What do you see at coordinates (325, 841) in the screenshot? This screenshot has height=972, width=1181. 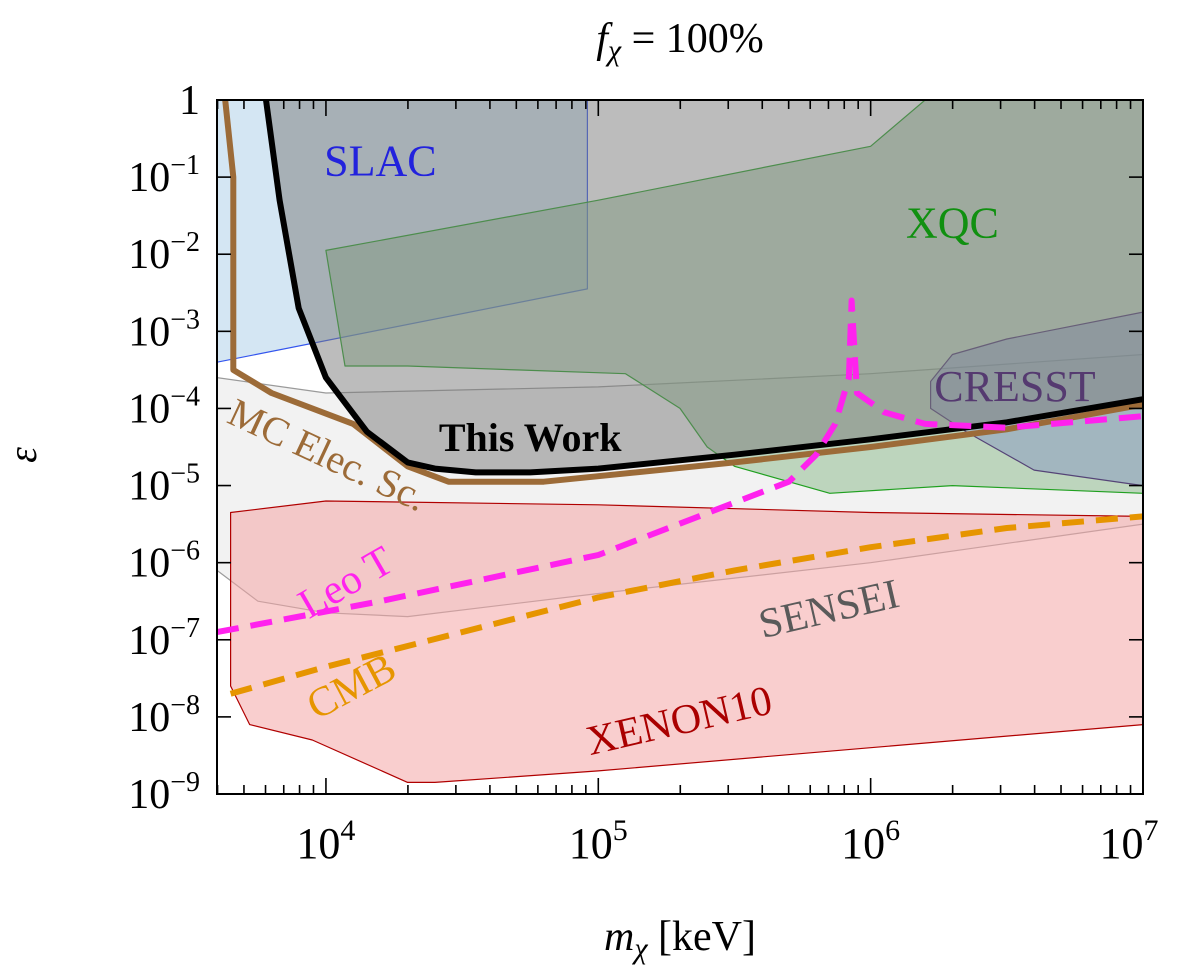 I see `x-tick-label: 10⁴` at bounding box center [325, 841].